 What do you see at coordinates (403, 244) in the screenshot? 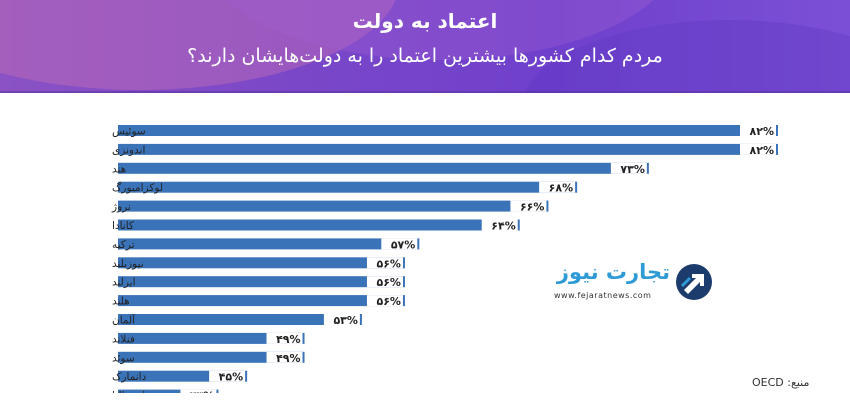
I see `value-label: ۵۷%` at bounding box center [403, 244].